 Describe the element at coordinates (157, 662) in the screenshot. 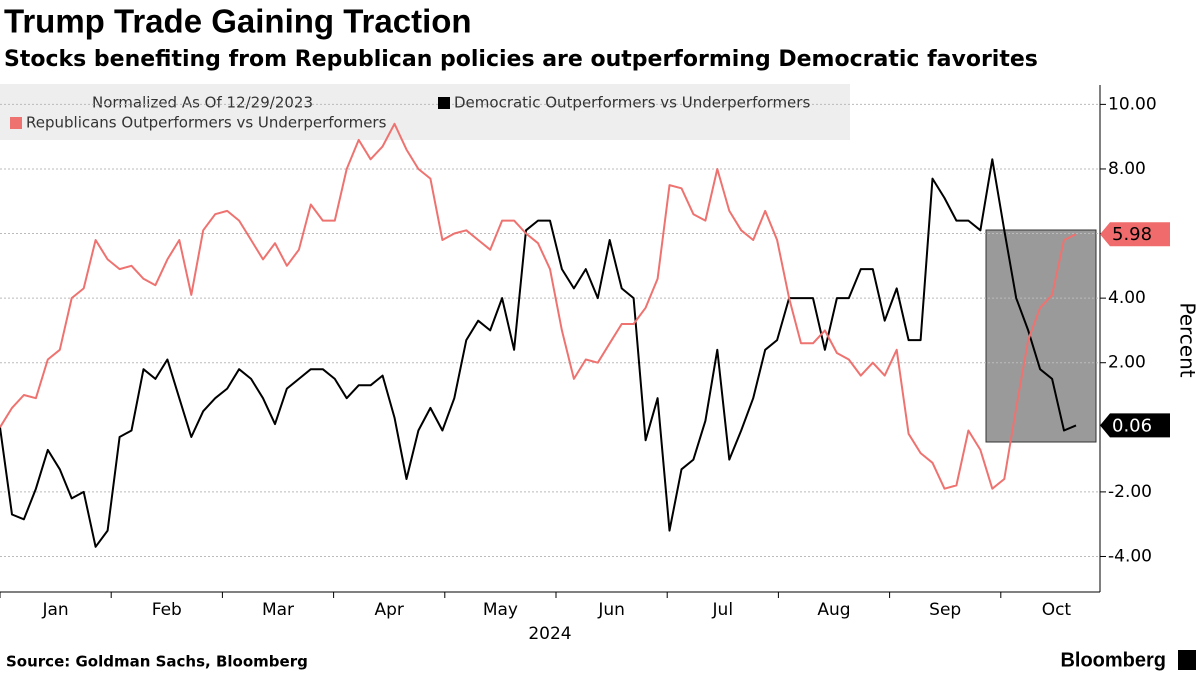

I see `source: Source: Goldman Sachs, Bloomberg` at that location.